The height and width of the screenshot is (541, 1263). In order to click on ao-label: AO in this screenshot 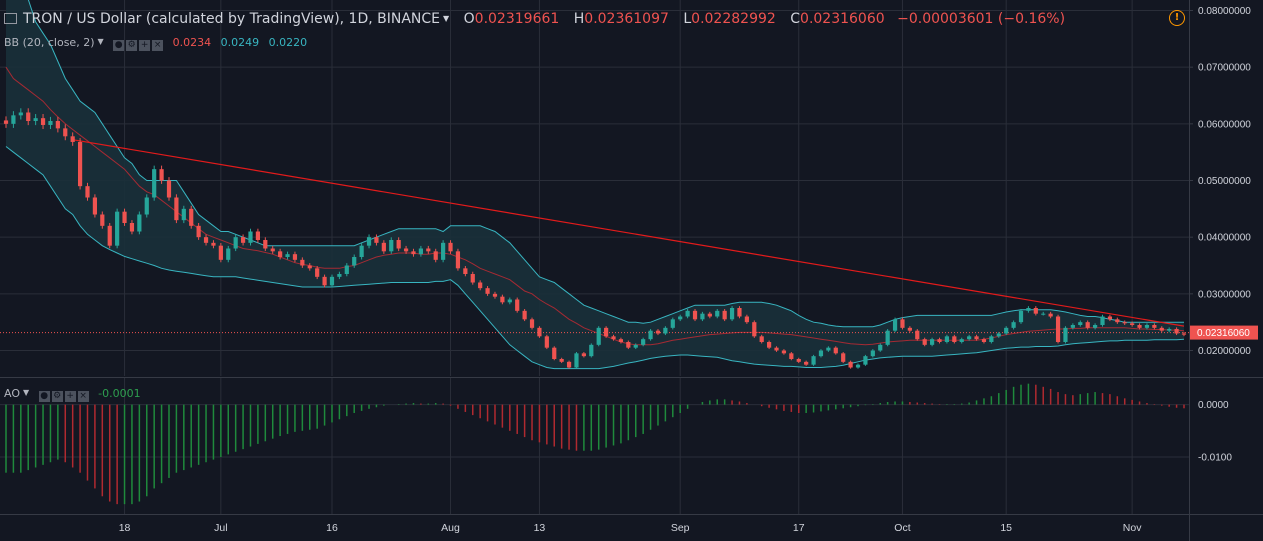, I will do `click(12, 393)`.